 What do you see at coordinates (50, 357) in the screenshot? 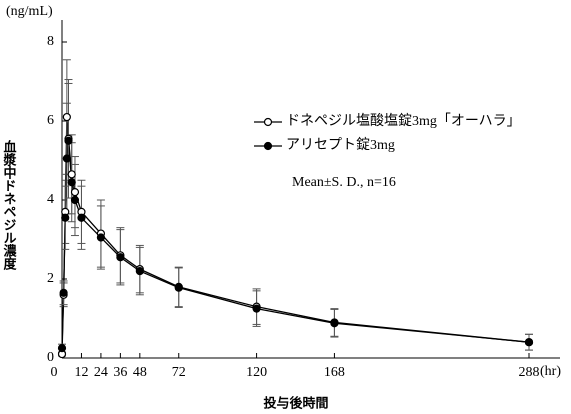
I see `y-tick-label: 0` at bounding box center [50, 357].